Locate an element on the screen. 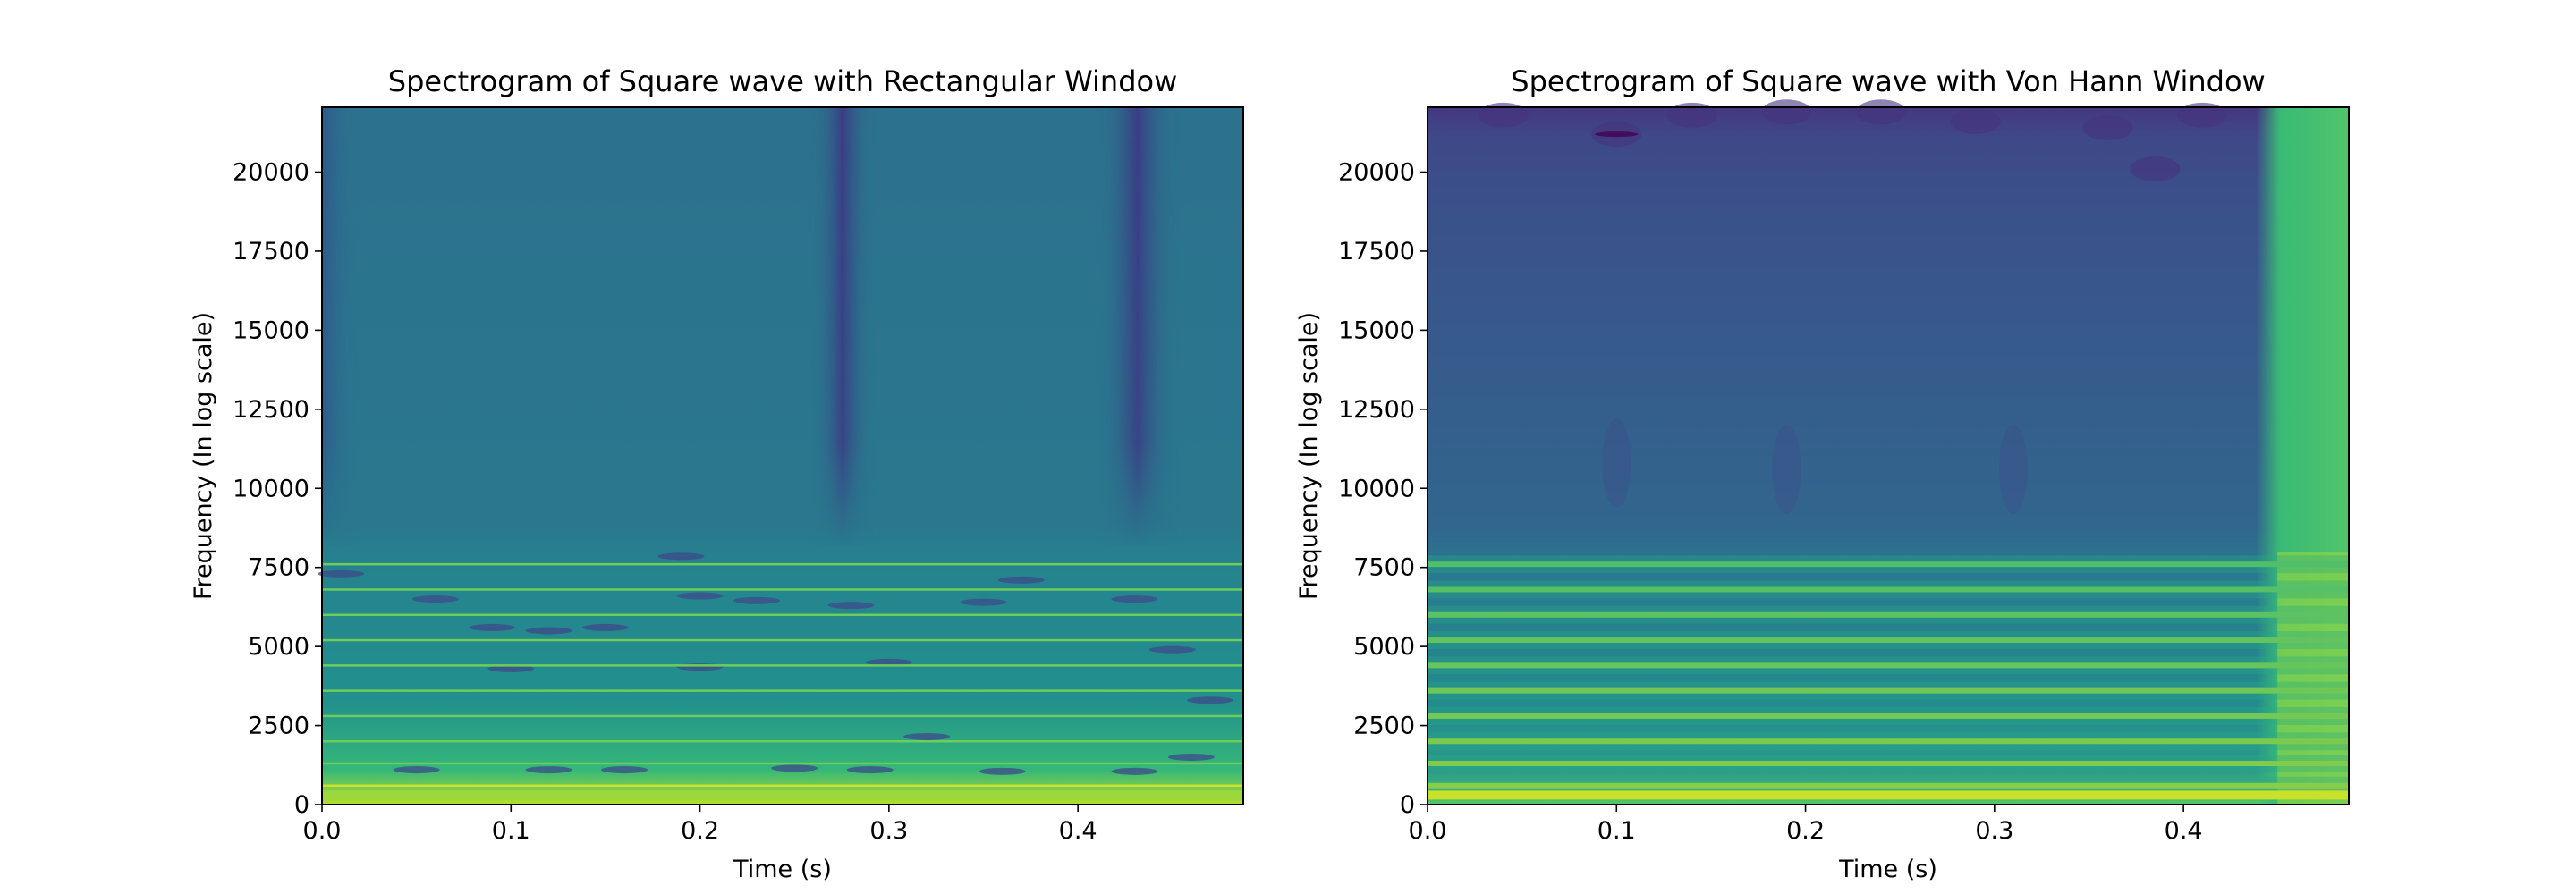 The width and height of the screenshot is (2576, 894). right-x-axis-label: Time (s) is located at coordinates (1887, 870).